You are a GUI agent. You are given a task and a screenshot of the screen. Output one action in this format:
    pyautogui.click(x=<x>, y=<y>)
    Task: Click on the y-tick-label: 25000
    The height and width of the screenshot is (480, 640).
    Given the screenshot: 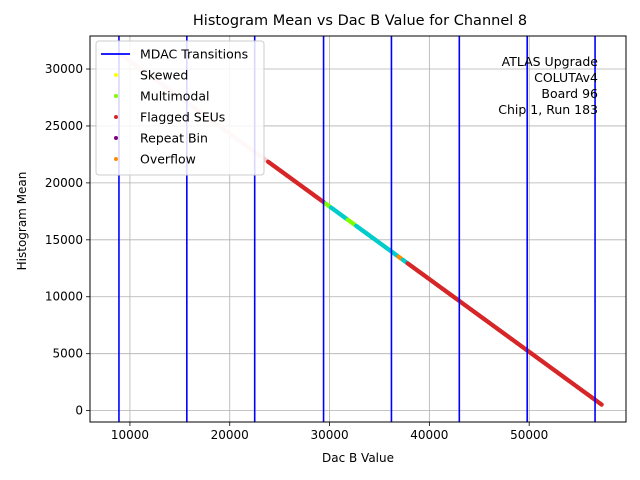 What is the action you would take?
    pyautogui.click(x=64, y=126)
    